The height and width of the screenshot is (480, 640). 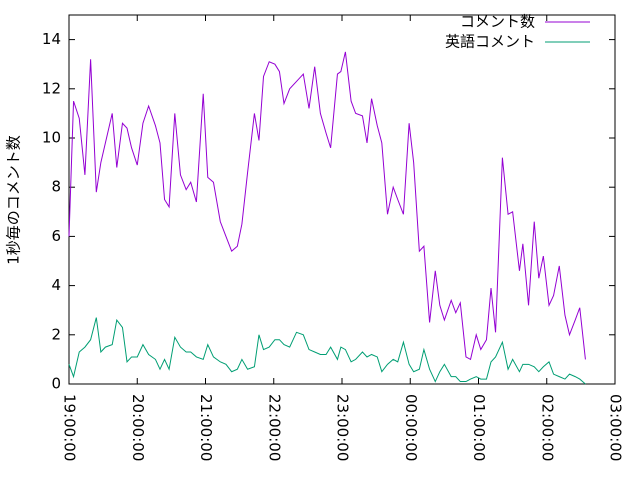 What do you see at coordinates (56, 384) in the screenshot?
I see `y-tick-label: 0` at bounding box center [56, 384].